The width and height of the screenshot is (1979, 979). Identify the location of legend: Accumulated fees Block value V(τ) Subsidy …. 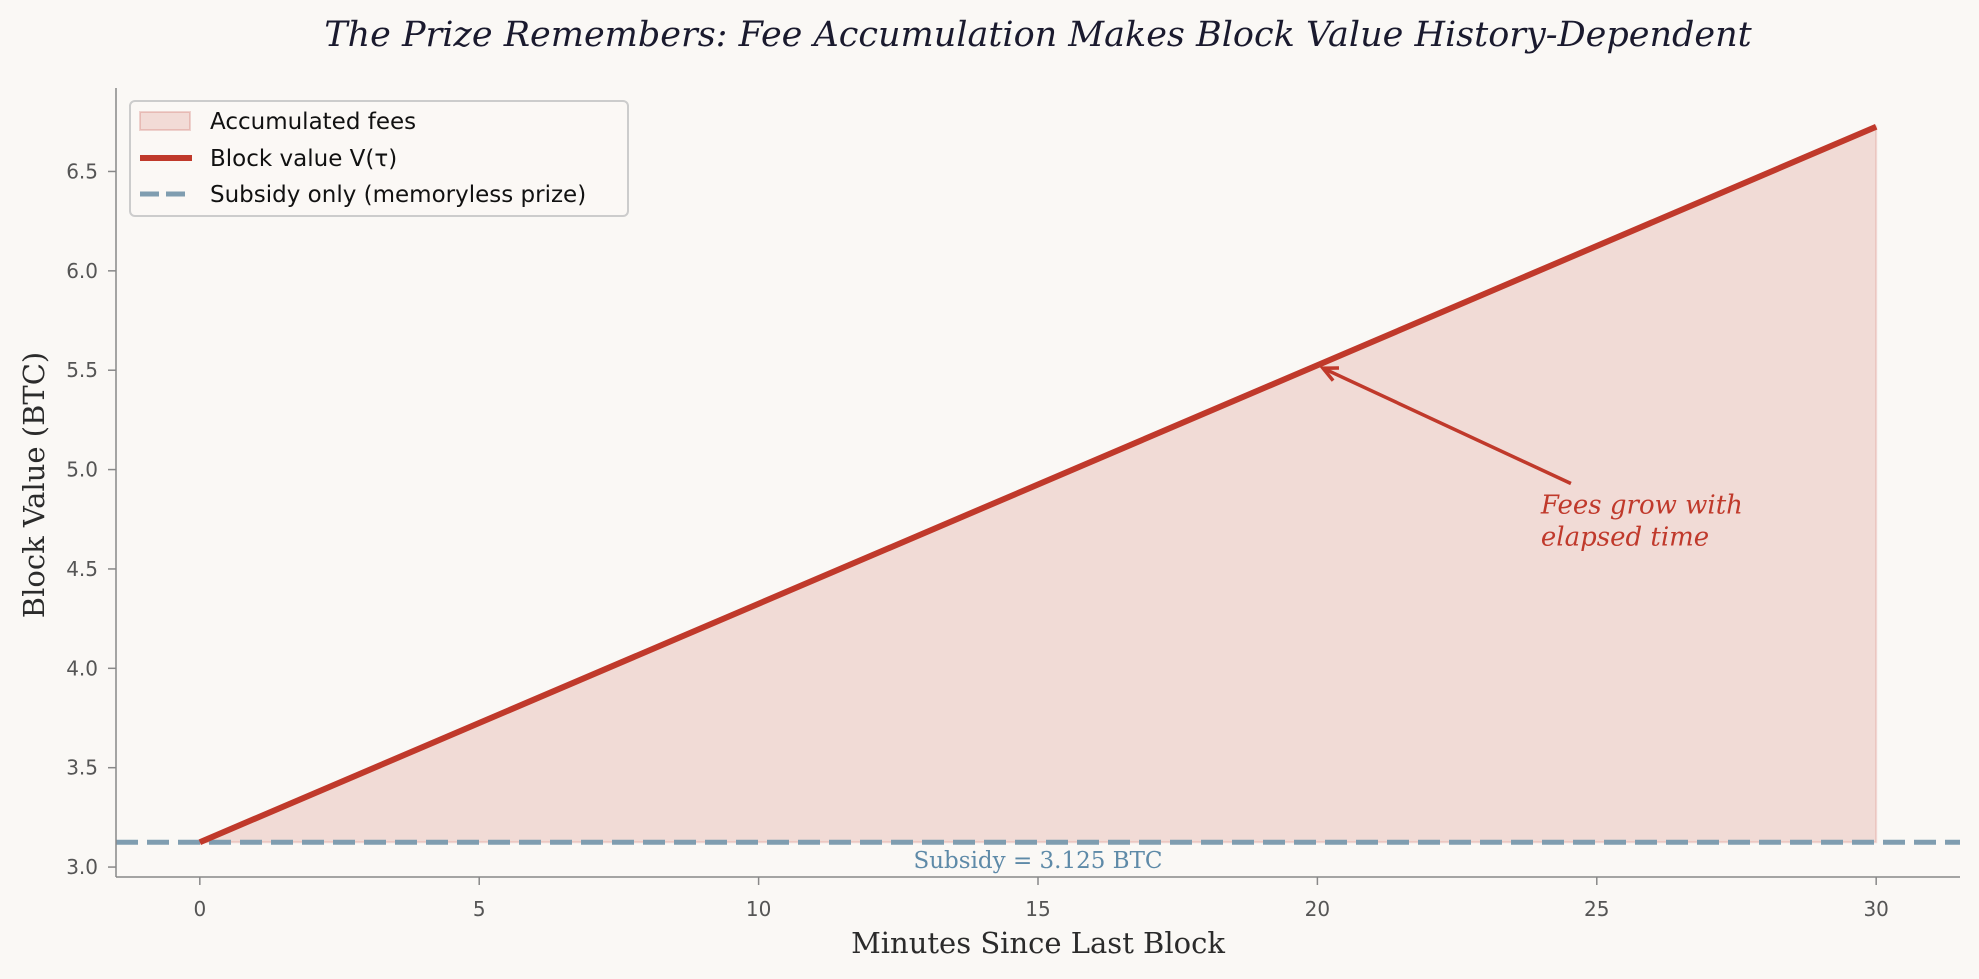
(379, 158).